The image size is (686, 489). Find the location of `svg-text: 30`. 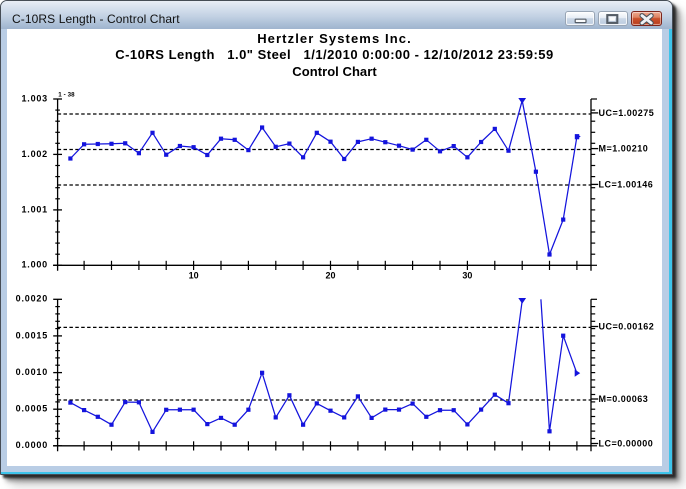

svg-text: 30 is located at coordinates (467, 276).